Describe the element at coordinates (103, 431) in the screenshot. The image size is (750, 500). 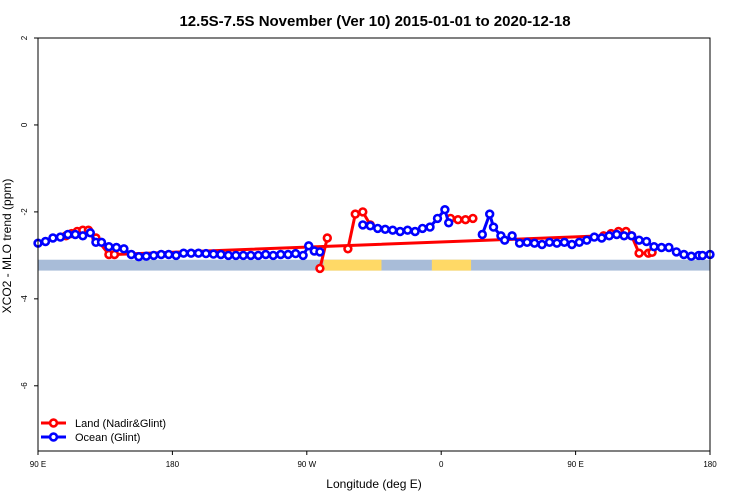
I see `legend: Land (Nadir&Glint) Ocean (Glint)` at that location.